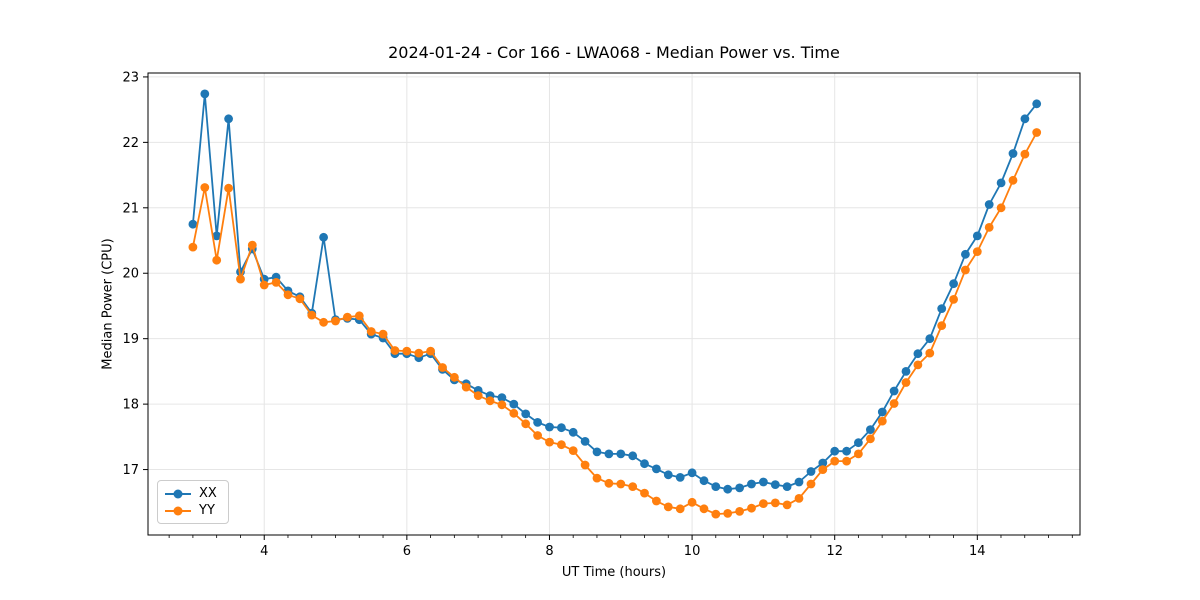 The image size is (1200, 600). What do you see at coordinates (977, 551) in the screenshot?
I see `x-tick-label: 14` at bounding box center [977, 551].